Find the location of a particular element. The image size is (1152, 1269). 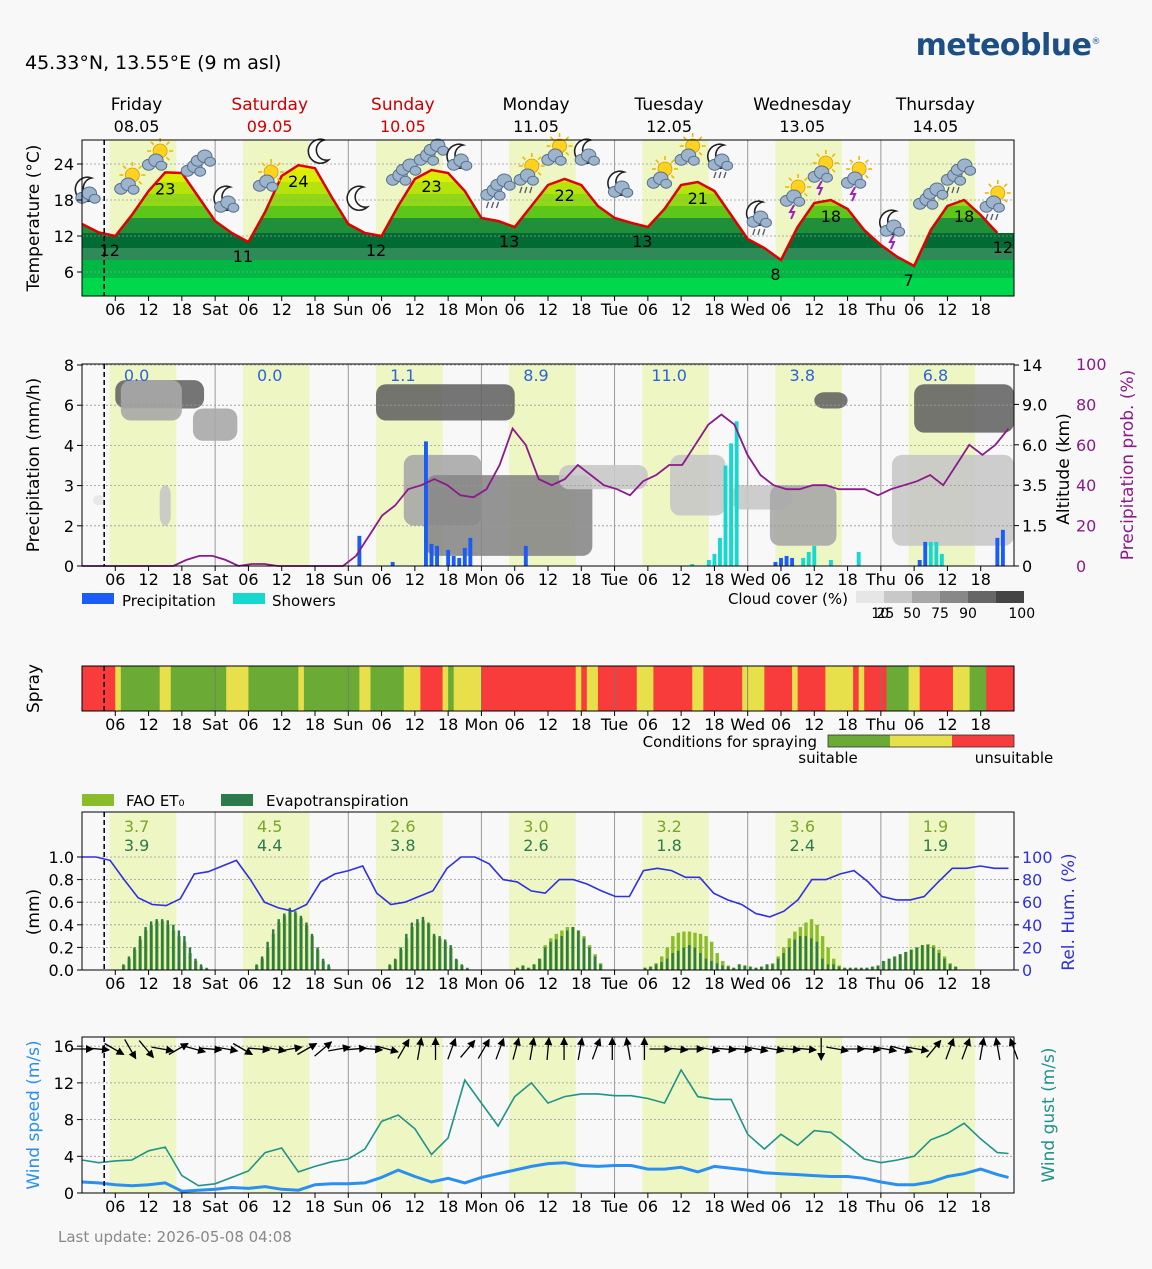

spray-x-tick-label: 18 is located at coordinates (448, 724).